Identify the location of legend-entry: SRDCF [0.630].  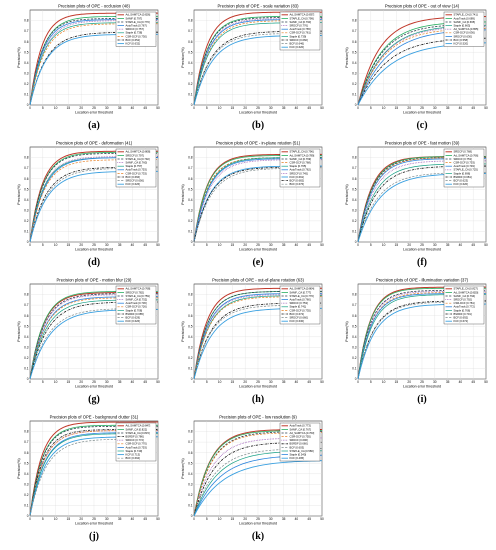
(463, 36).